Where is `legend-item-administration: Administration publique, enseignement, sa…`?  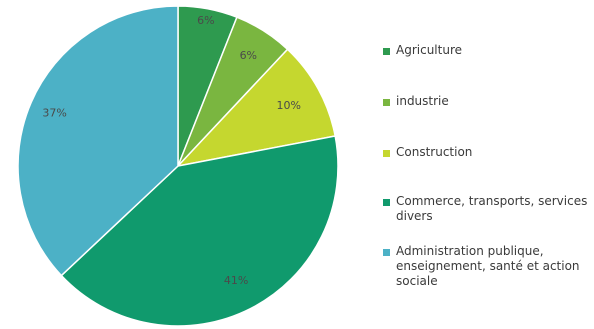 legend-item-administration: Administration publique, enseignement, sa… is located at coordinates (488, 266).